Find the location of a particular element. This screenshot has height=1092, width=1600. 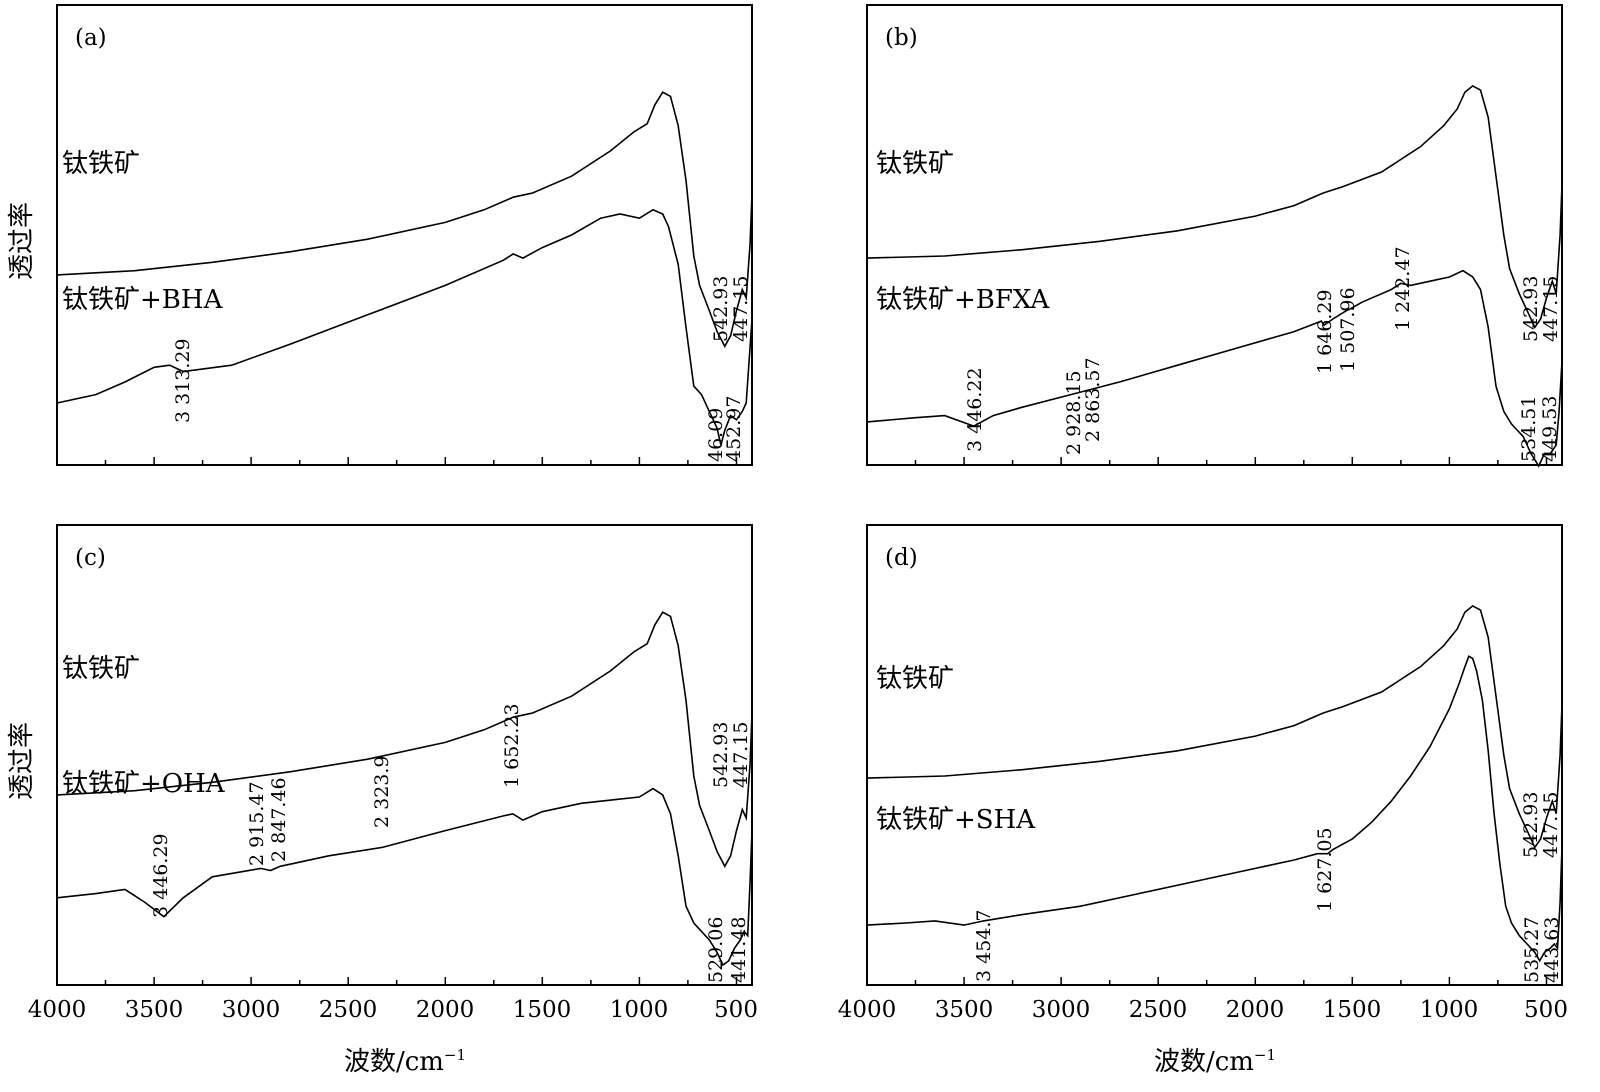

y-axis-label-top: 透过率 is located at coordinates (22, 241).